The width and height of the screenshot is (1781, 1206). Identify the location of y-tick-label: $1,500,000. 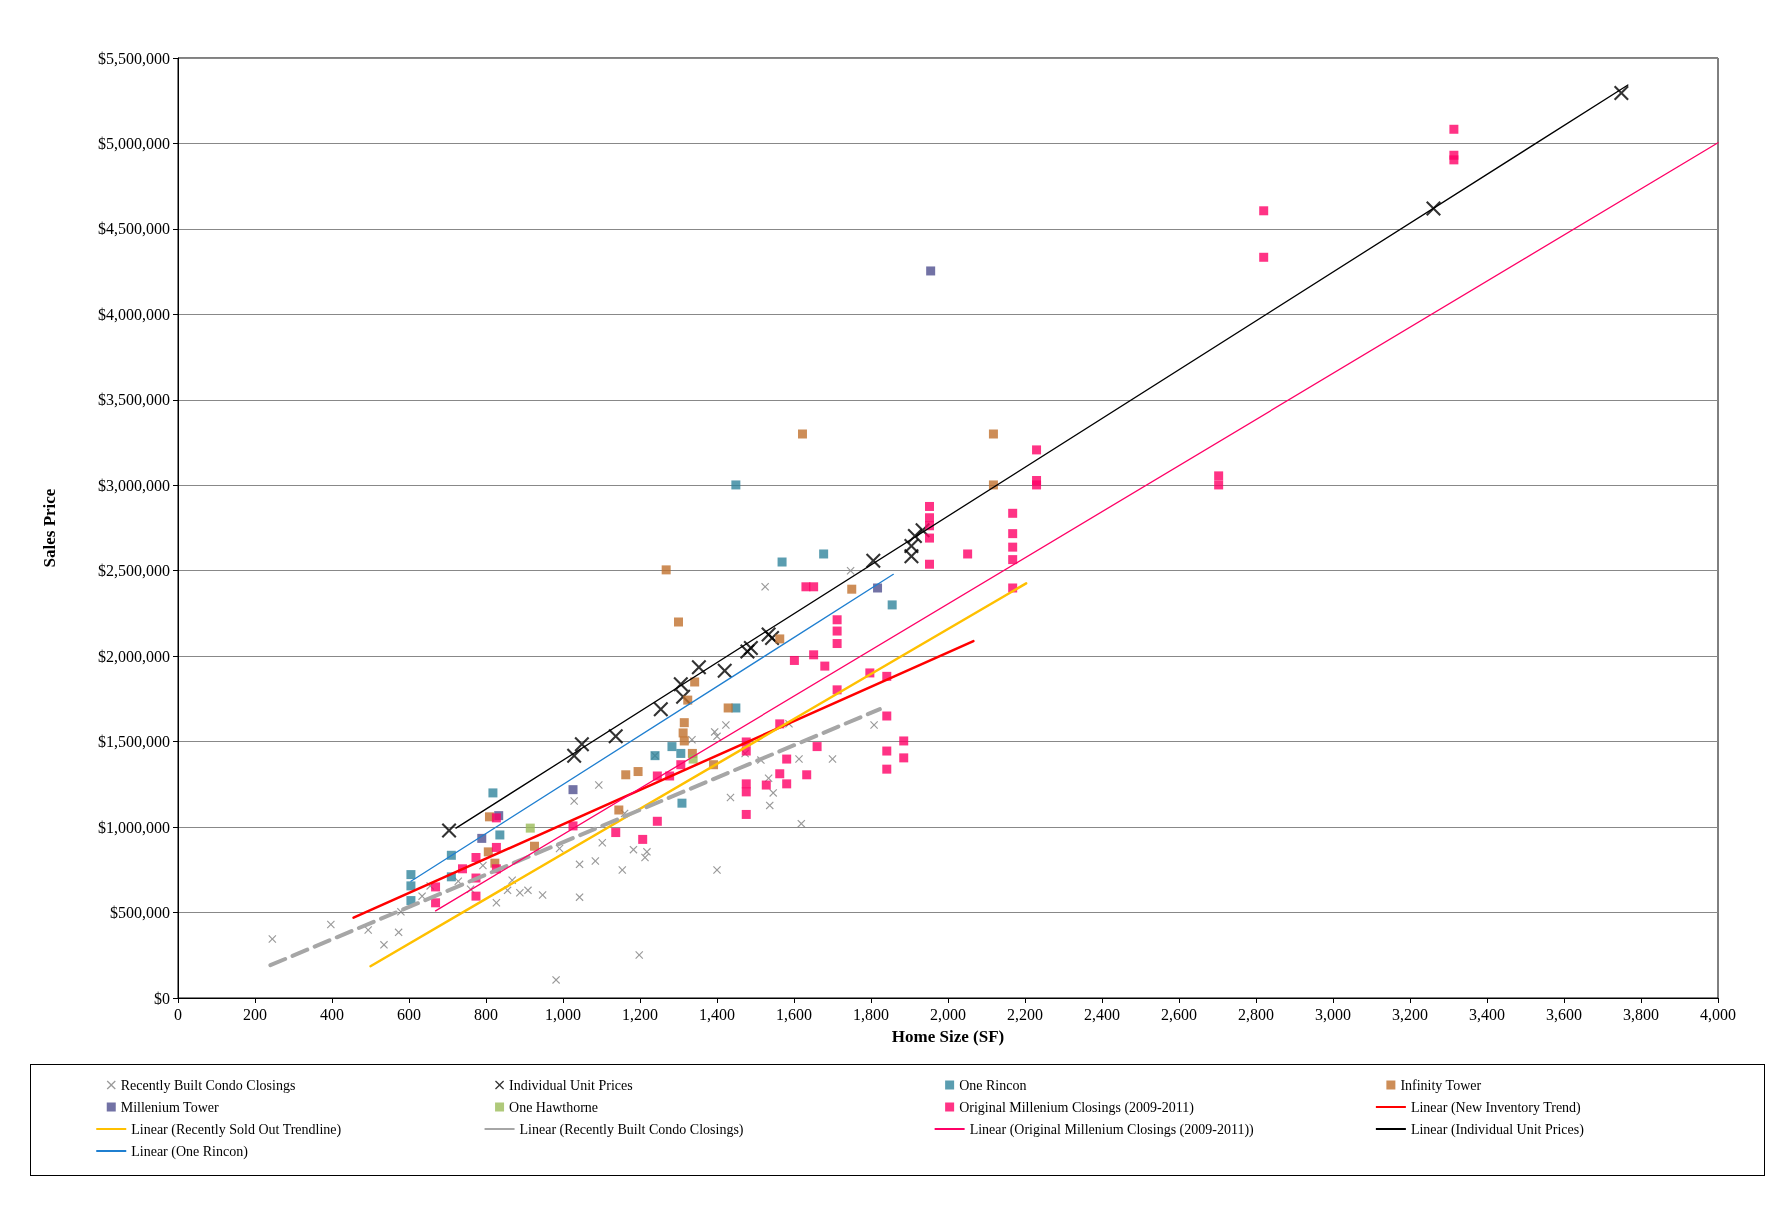
(134, 742).